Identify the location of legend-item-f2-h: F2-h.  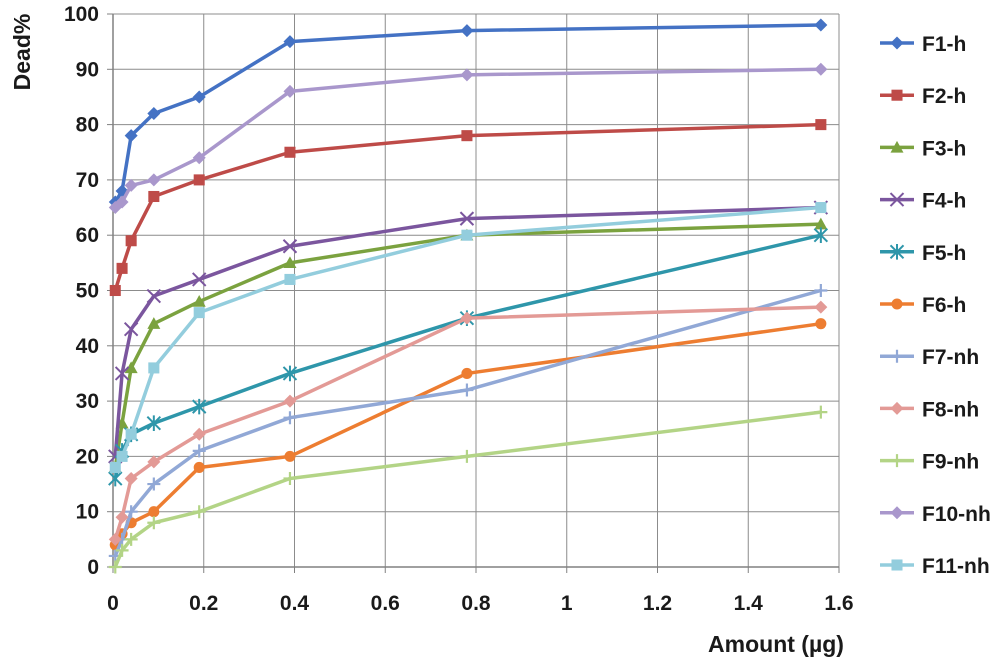
(923, 96).